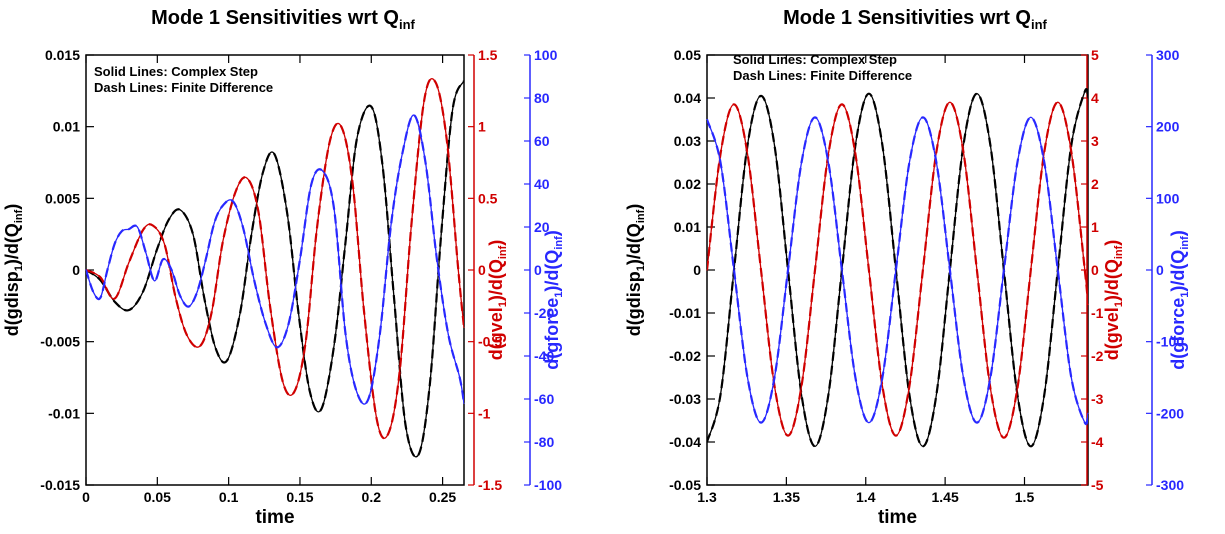 The height and width of the screenshot is (534, 1225). Describe the element at coordinates (635, 270) in the screenshot. I see `y-axis-label: d(gdisp1)/d(Qinf)` at that location.